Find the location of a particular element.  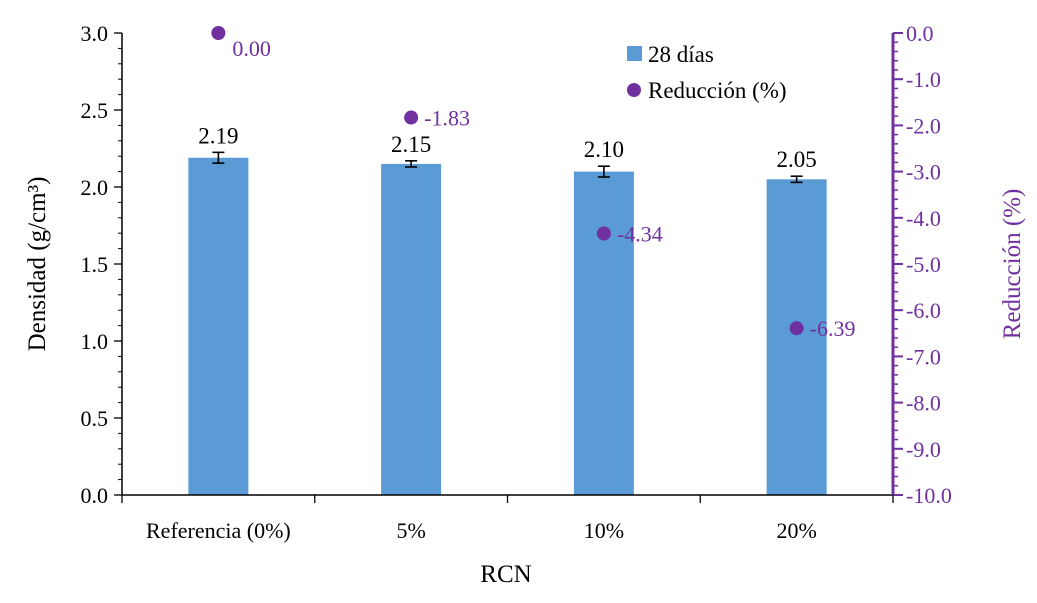

y-tick-label-left-1: 0.5 is located at coordinates (95, 418).